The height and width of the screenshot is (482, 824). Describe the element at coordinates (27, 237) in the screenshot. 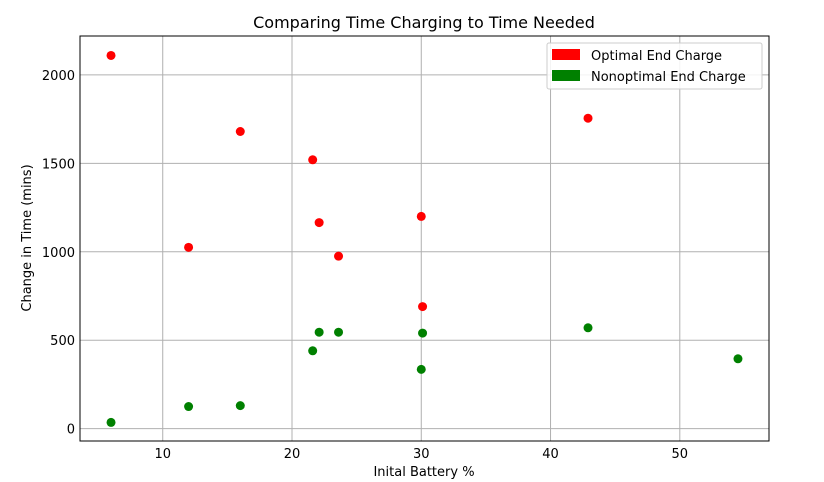

I see `y-axis-label: Change in Time (mins)` at that location.